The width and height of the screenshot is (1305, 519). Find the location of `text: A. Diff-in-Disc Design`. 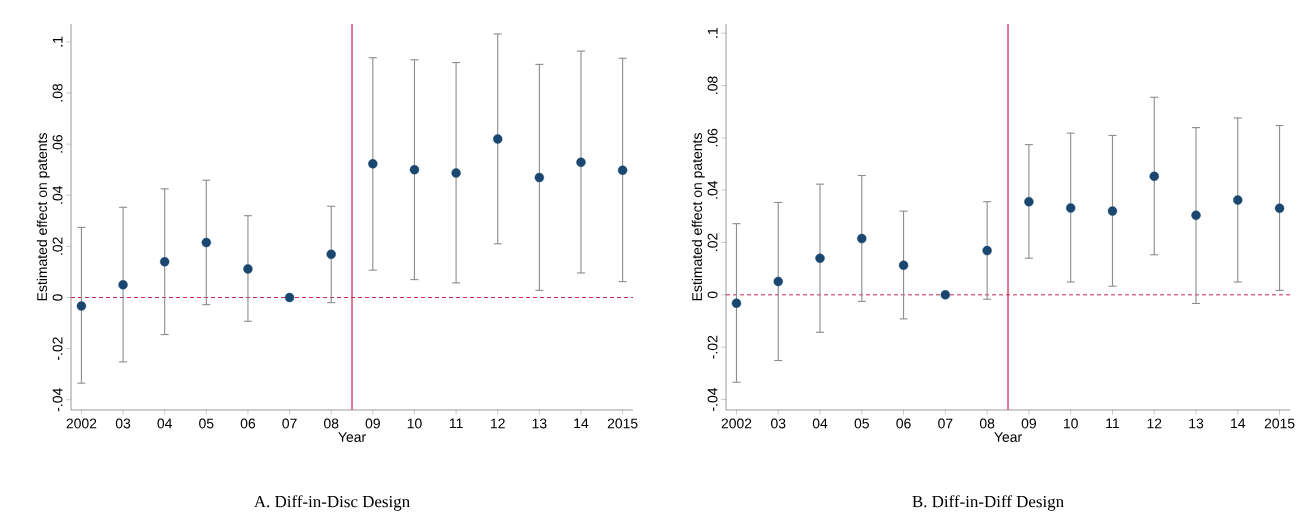

text: A. Diff-in-Disc Design is located at coordinates (332, 503).